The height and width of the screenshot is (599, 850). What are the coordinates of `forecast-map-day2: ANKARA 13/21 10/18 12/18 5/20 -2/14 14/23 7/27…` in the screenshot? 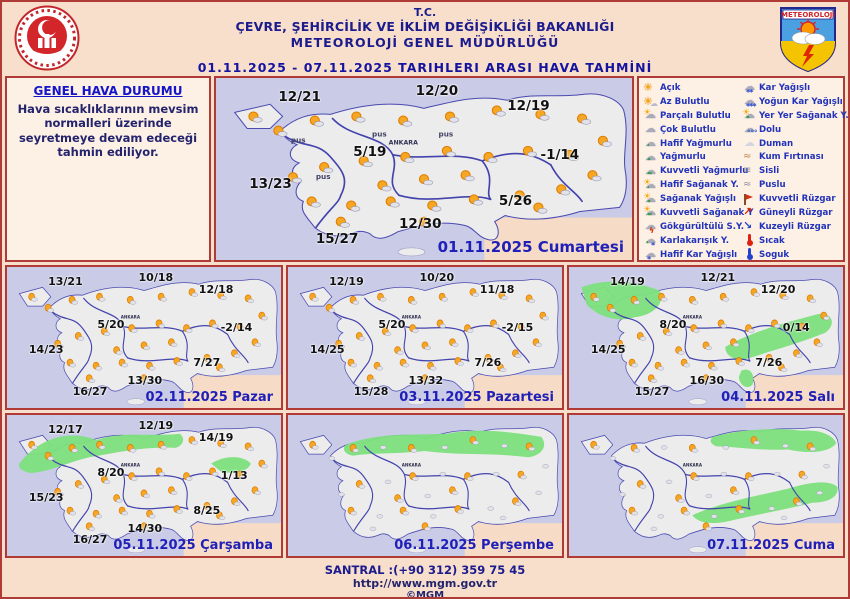 It's located at (144, 337).